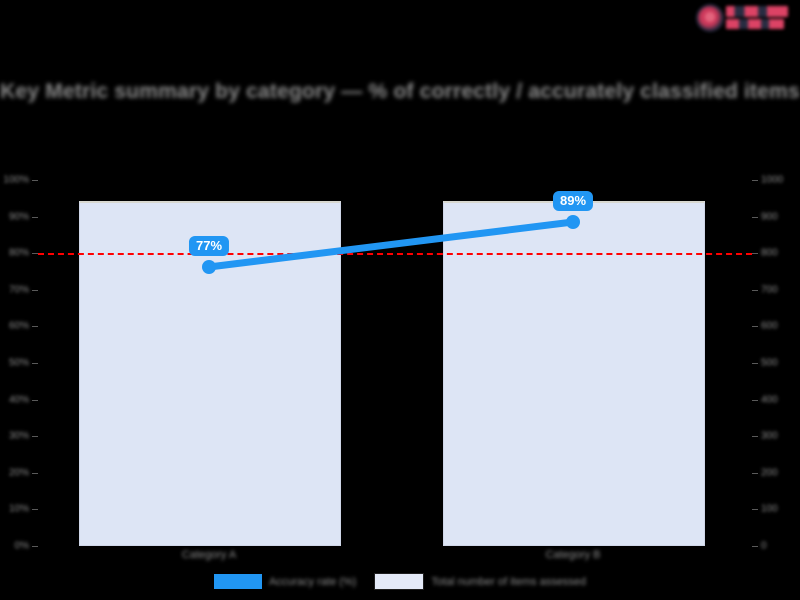 This screenshot has height=600, width=800. Describe the element at coordinates (744, 18) in the screenshot. I see `brand-logo` at that location.